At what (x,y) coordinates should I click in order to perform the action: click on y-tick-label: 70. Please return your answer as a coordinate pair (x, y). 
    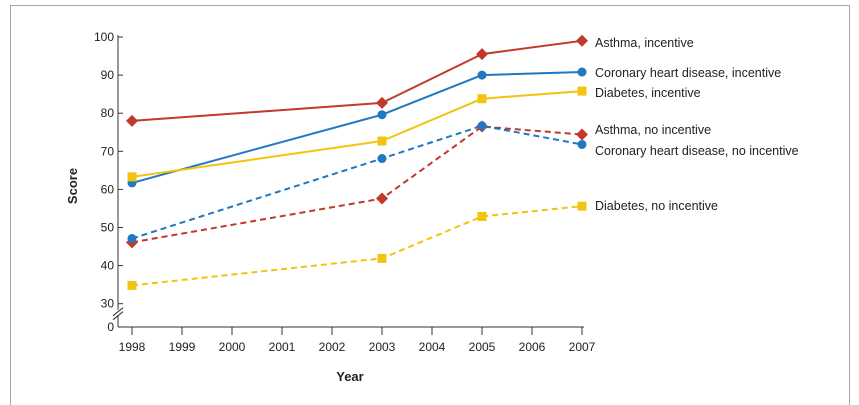
    Looking at the image, I should click on (108, 151).